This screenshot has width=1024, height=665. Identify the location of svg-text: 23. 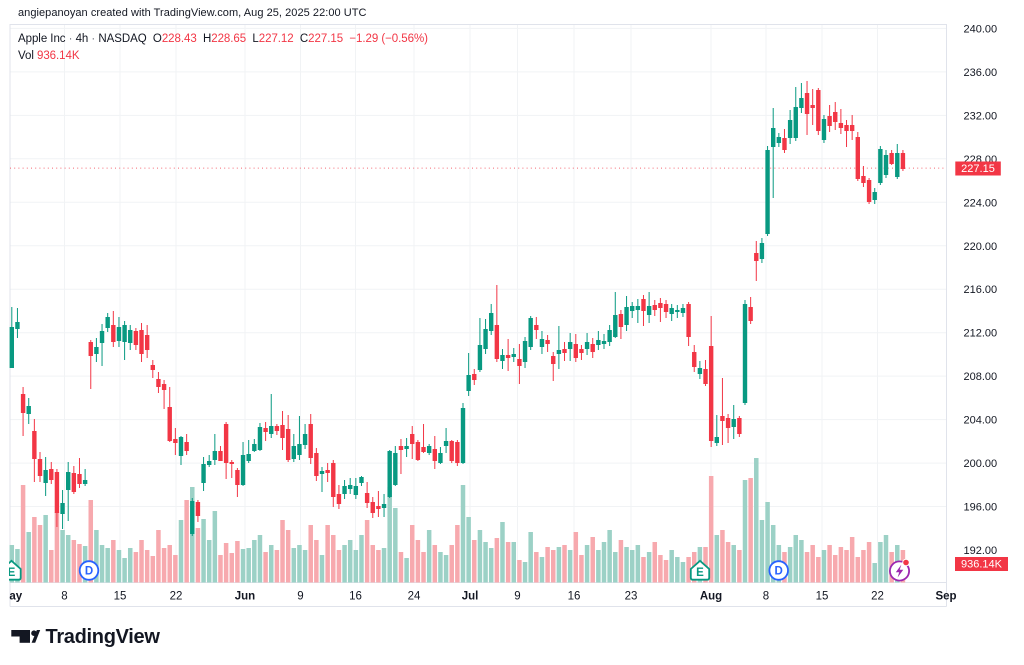
(631, 597).